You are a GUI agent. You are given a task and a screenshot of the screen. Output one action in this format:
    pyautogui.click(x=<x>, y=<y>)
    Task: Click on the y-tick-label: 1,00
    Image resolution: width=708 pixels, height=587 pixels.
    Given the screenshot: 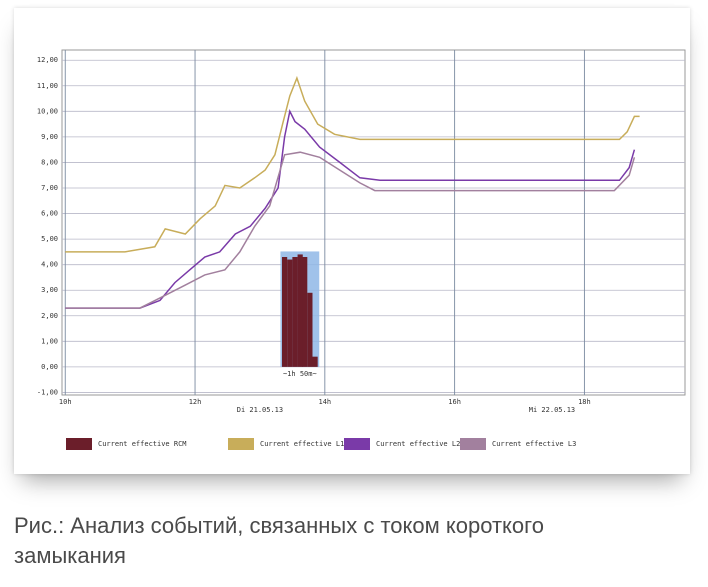 What is the action you would take?
    pyautogui.click(x=49, y=341)
    